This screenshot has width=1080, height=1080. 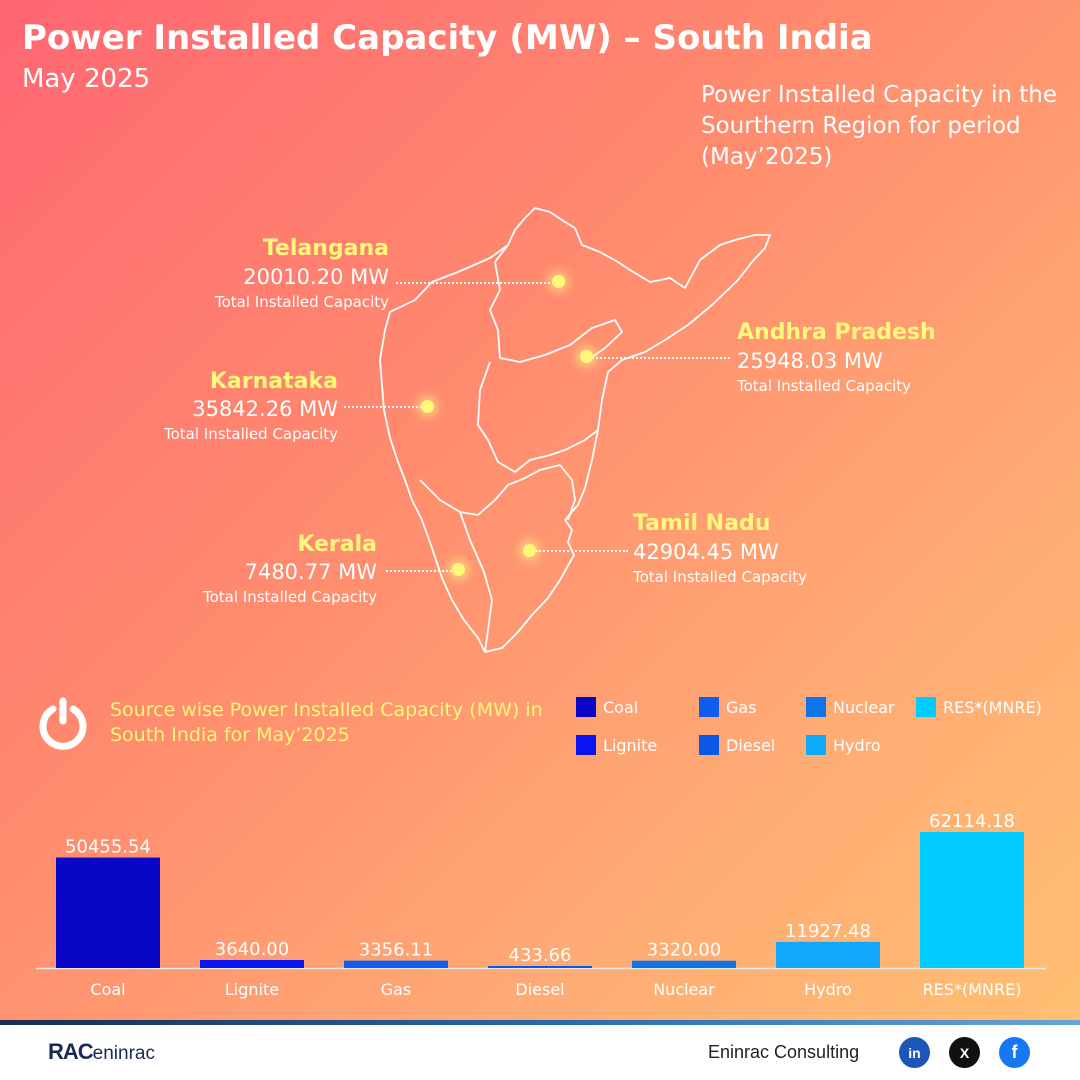 What do you see at coordinates (396, 989) in the screenshot?
I see `category-label: Gas` at bounding box center [396, 989].